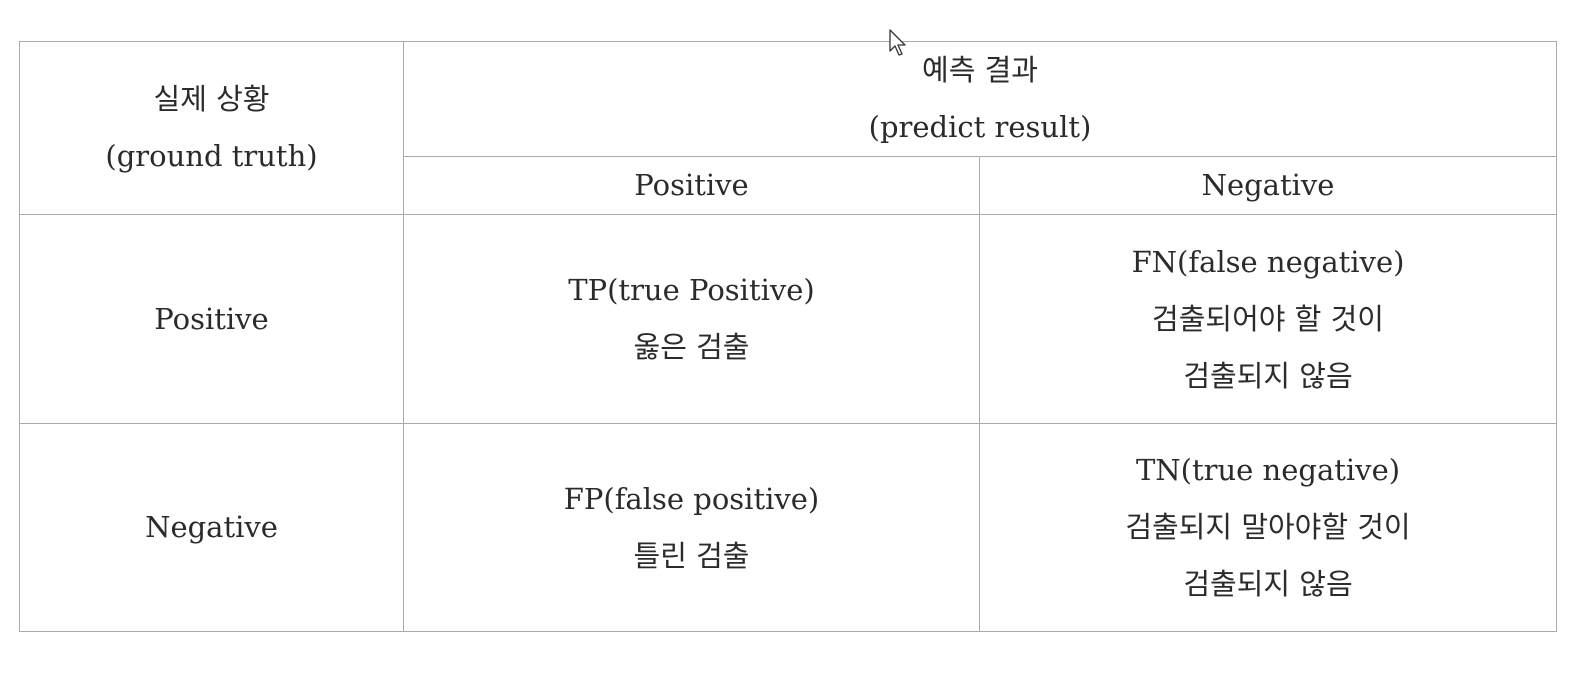  I want to click on cell-line: FN(false negative), so click(1268, 261).